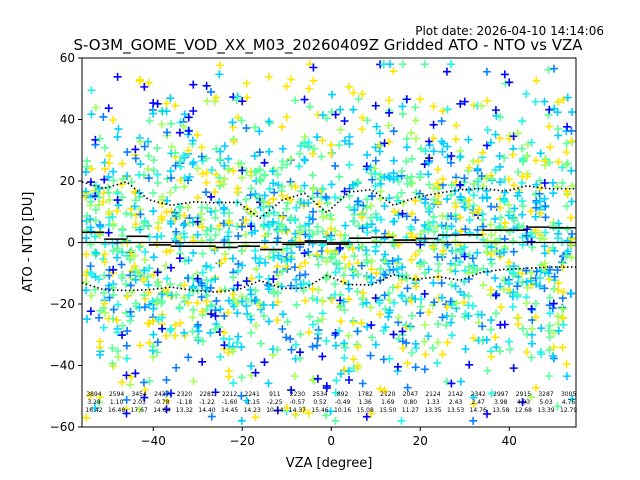 The width and height of the screenshot is (640, 480). I want to click on bin-std-label: 16.42, so click(93, 410).